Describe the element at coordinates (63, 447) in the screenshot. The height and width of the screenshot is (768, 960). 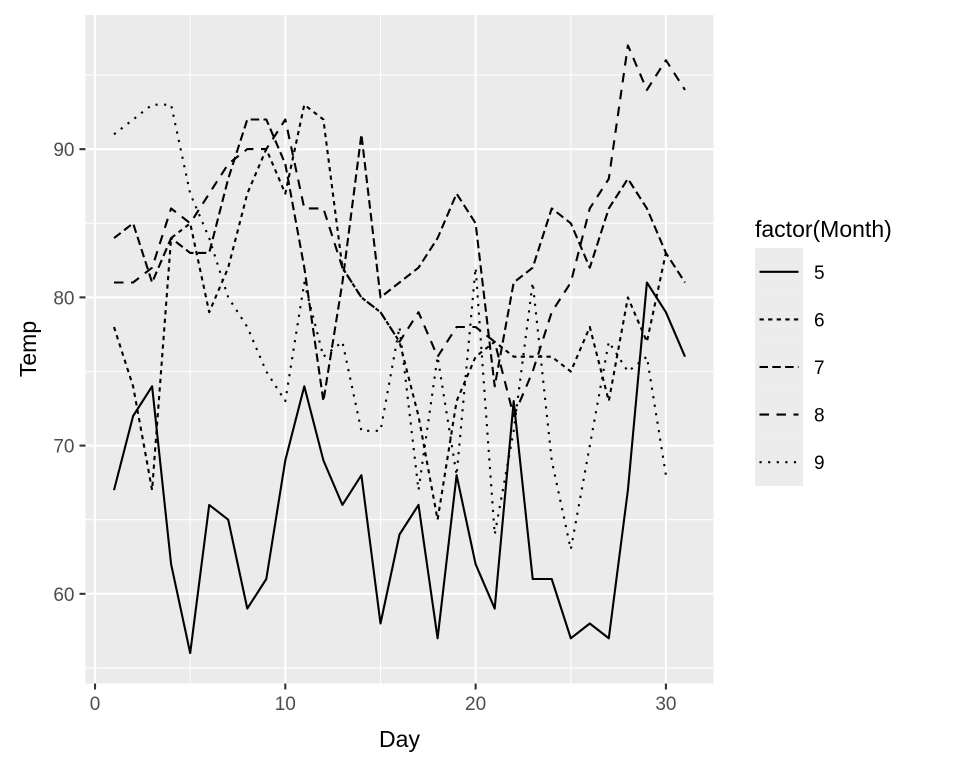
I see `y-tick-label: 70` at that location.